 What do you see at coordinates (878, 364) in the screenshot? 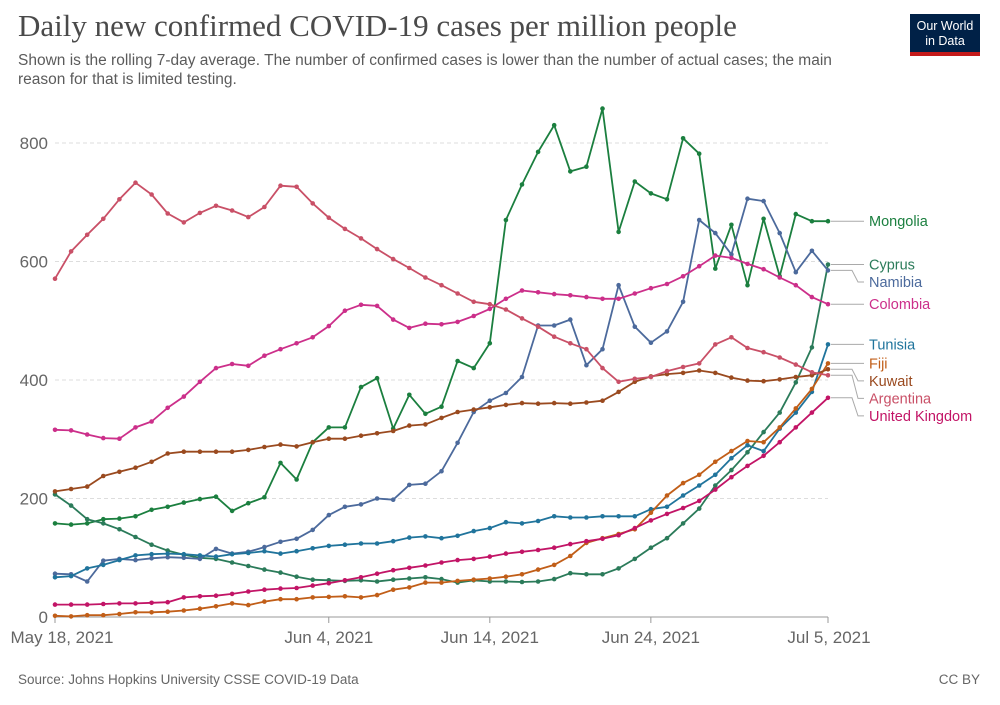
I see `legend-label-fiji: Fiji` at bounding box center [878, 364].